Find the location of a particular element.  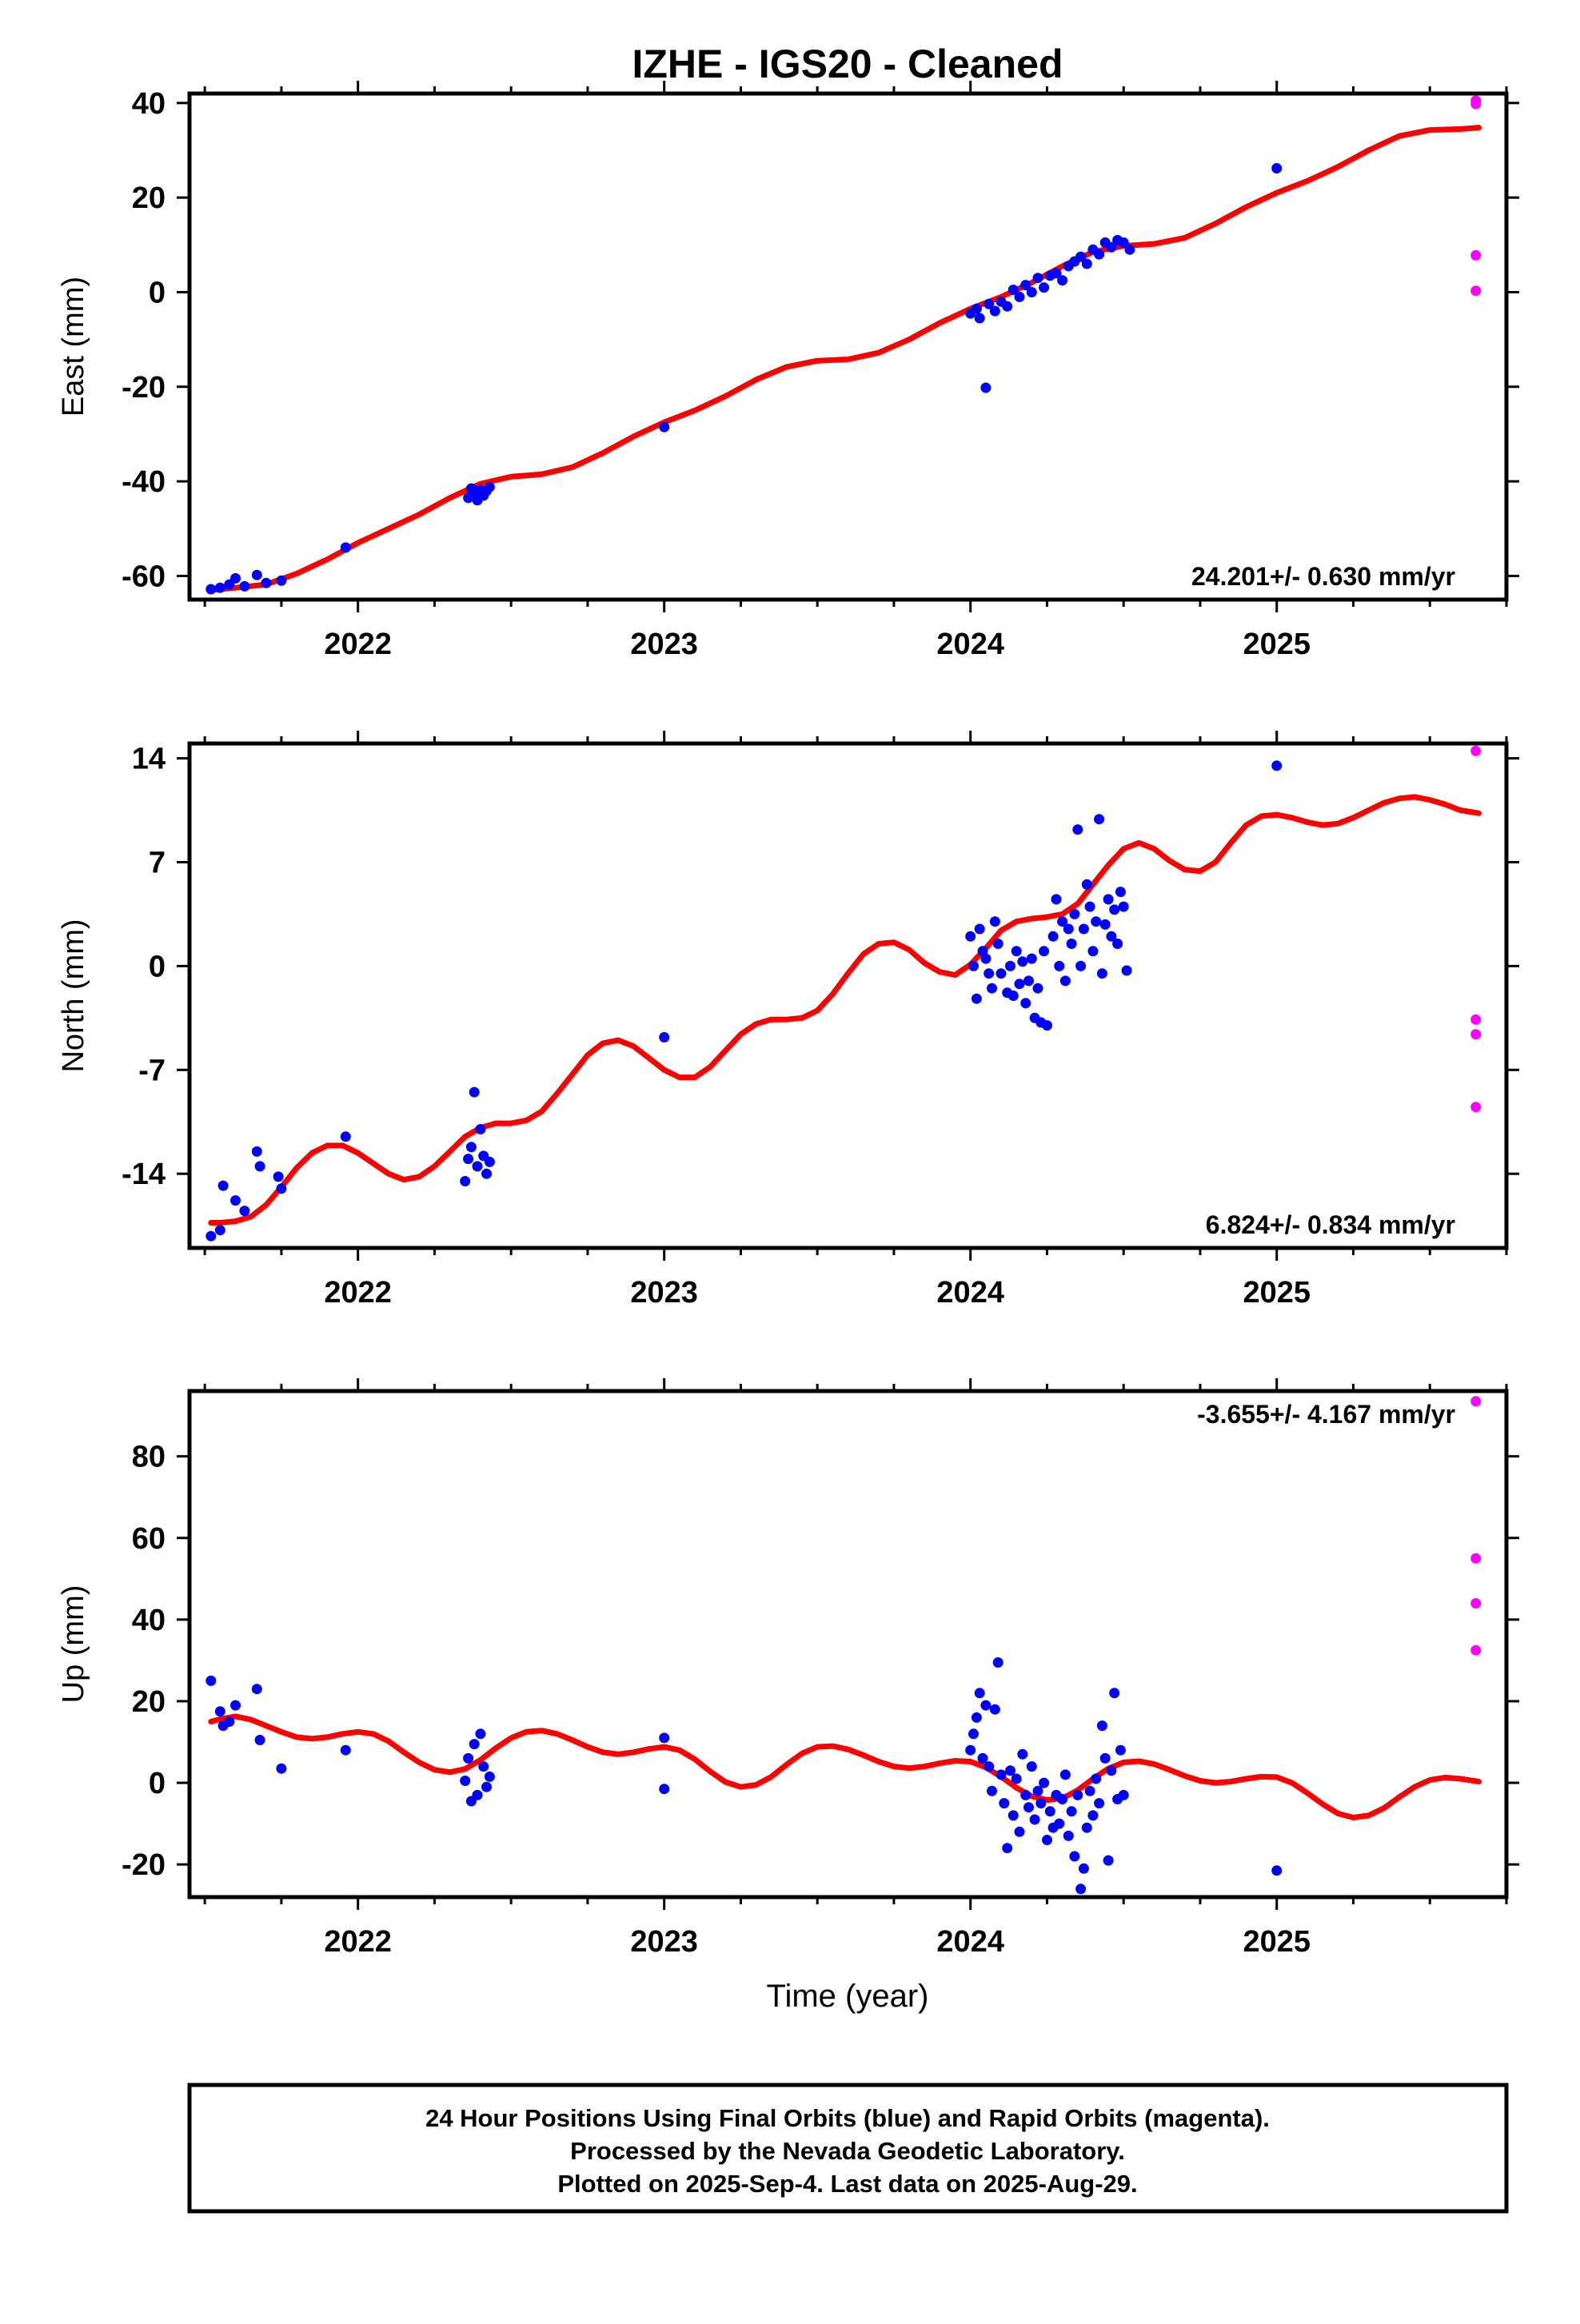

y-tick-label: 40 is located at coordinates (149, 104).